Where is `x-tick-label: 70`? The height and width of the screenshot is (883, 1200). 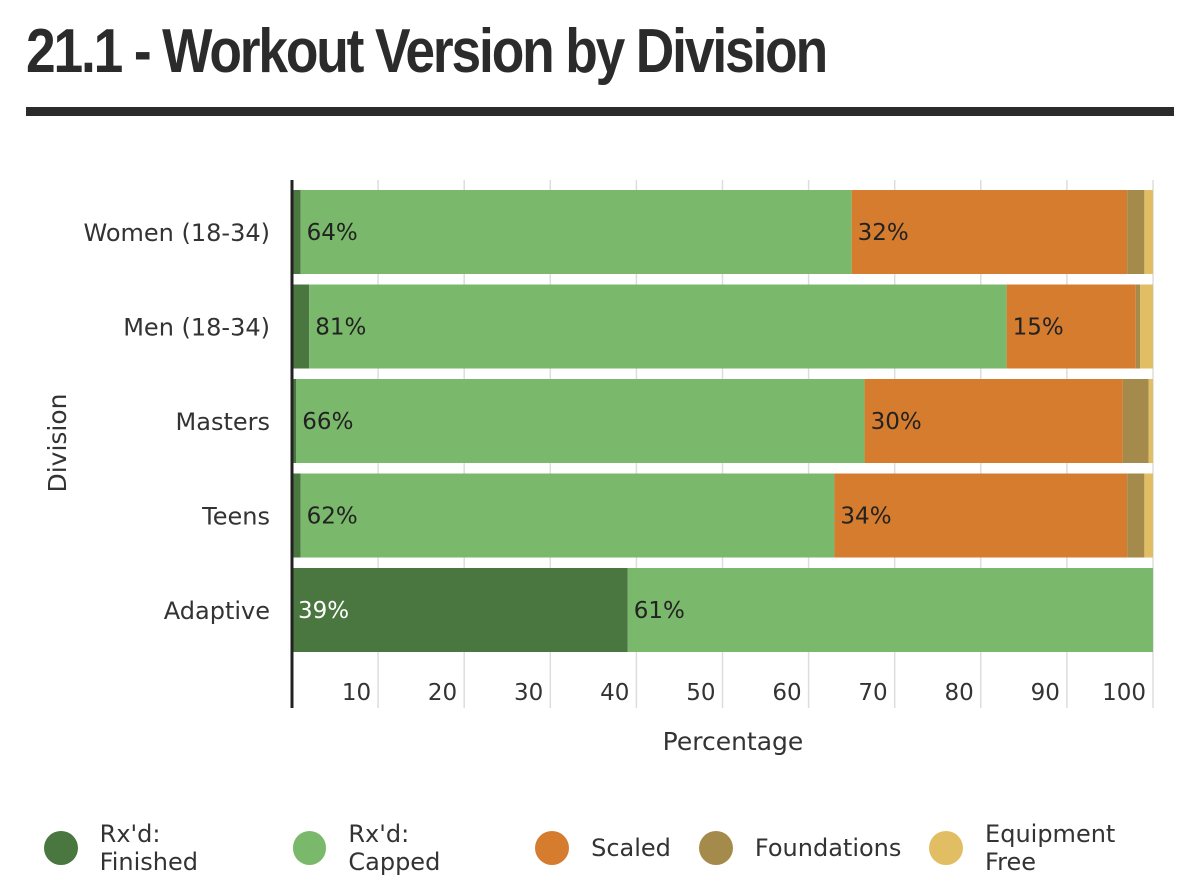
x-tick-label: 70 is located at coordinates (872, 693).